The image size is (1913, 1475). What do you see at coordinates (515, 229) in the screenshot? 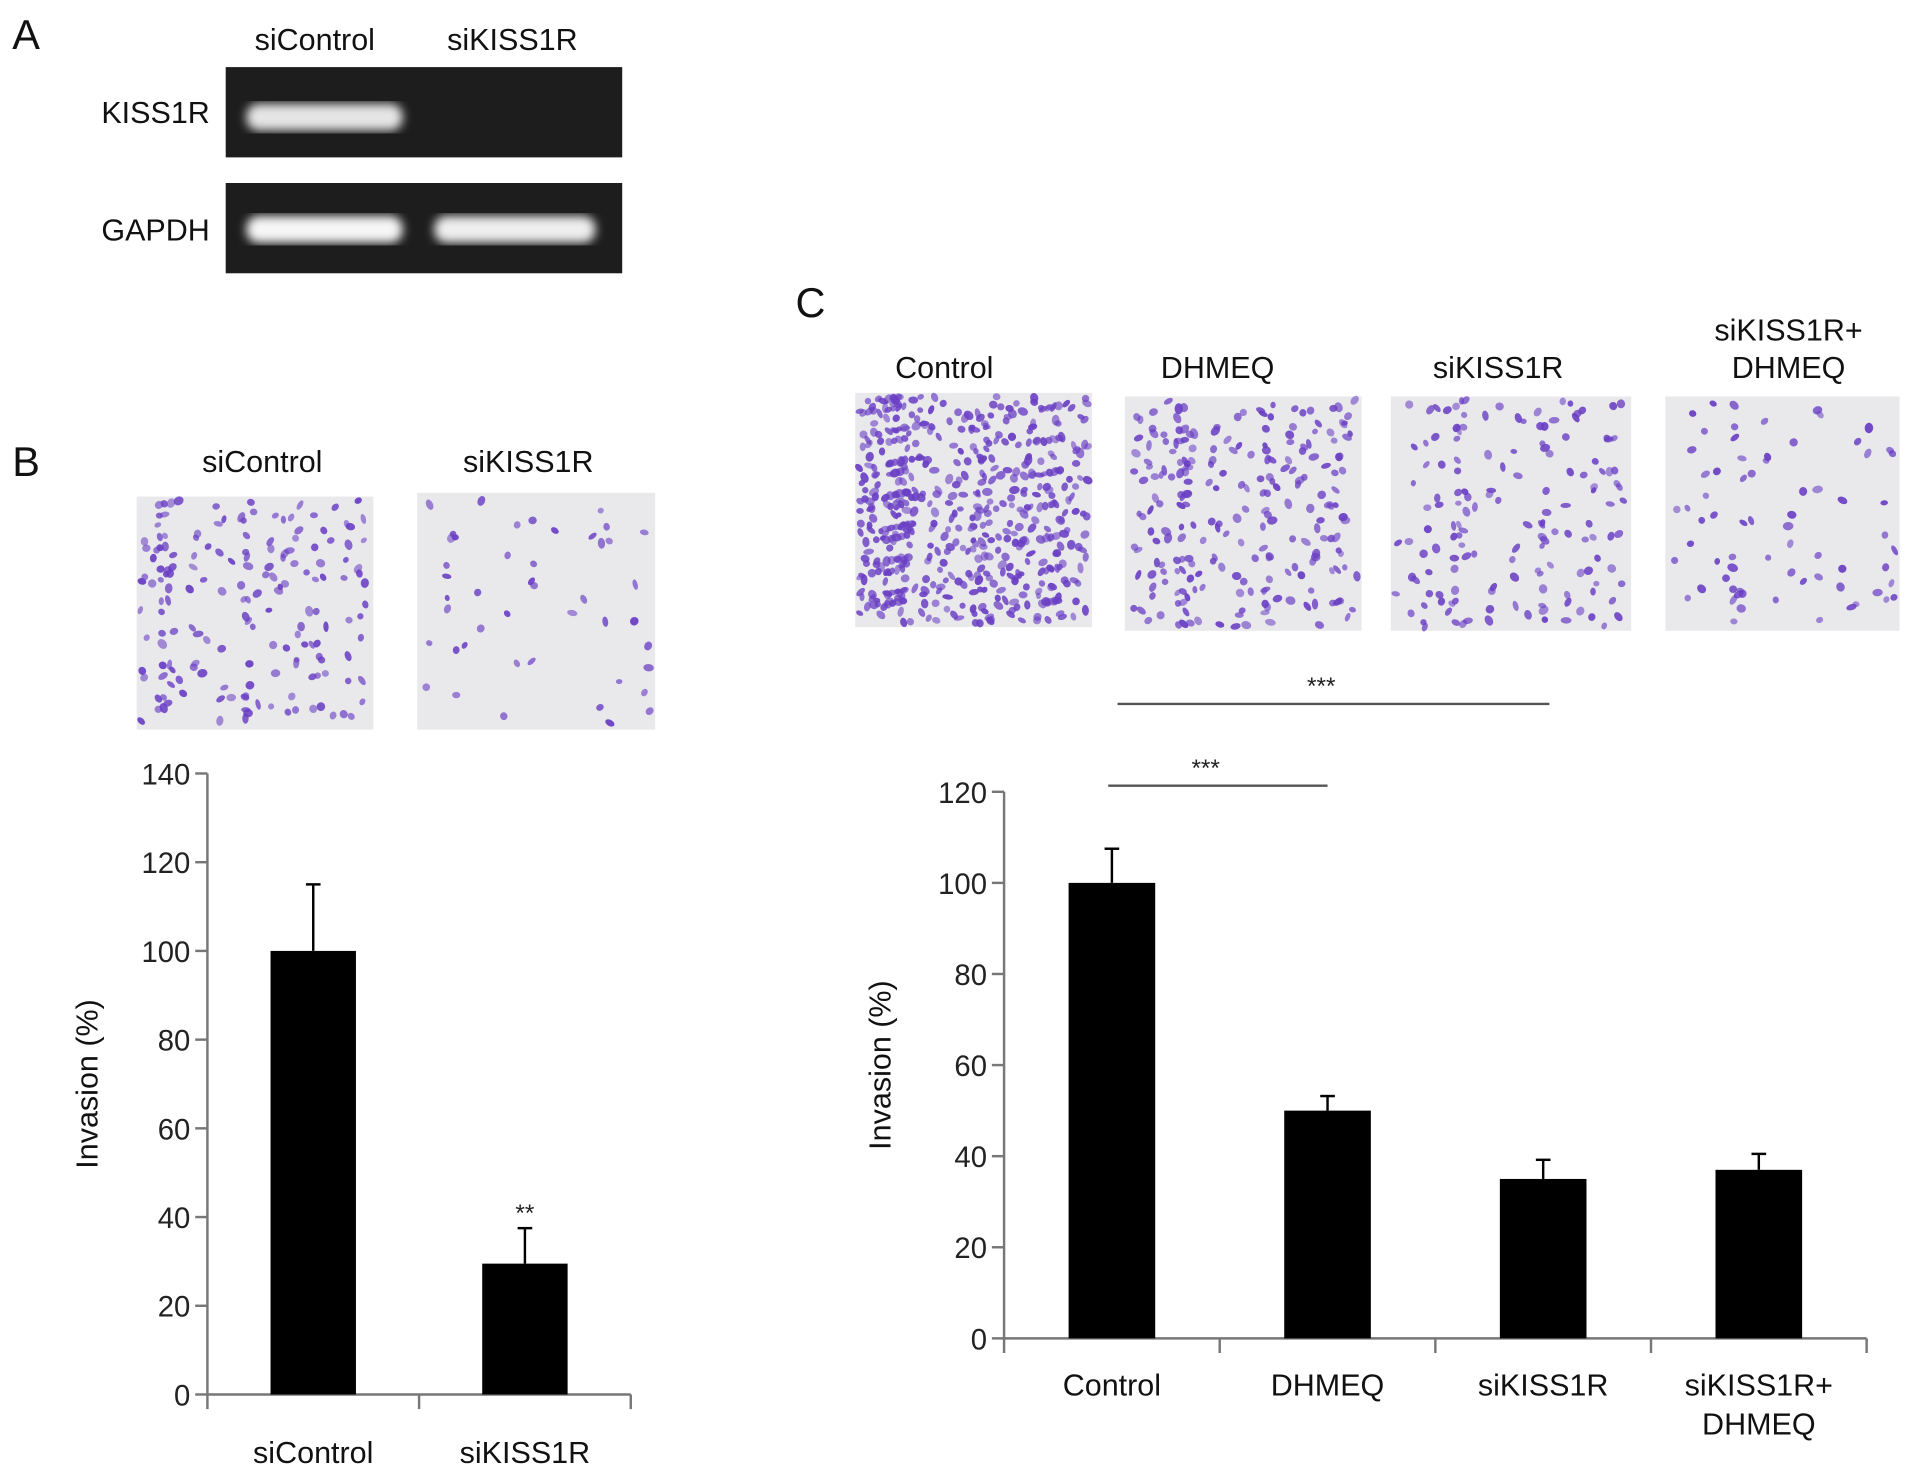
I see `gel-band` at bounding box center [515, 229].